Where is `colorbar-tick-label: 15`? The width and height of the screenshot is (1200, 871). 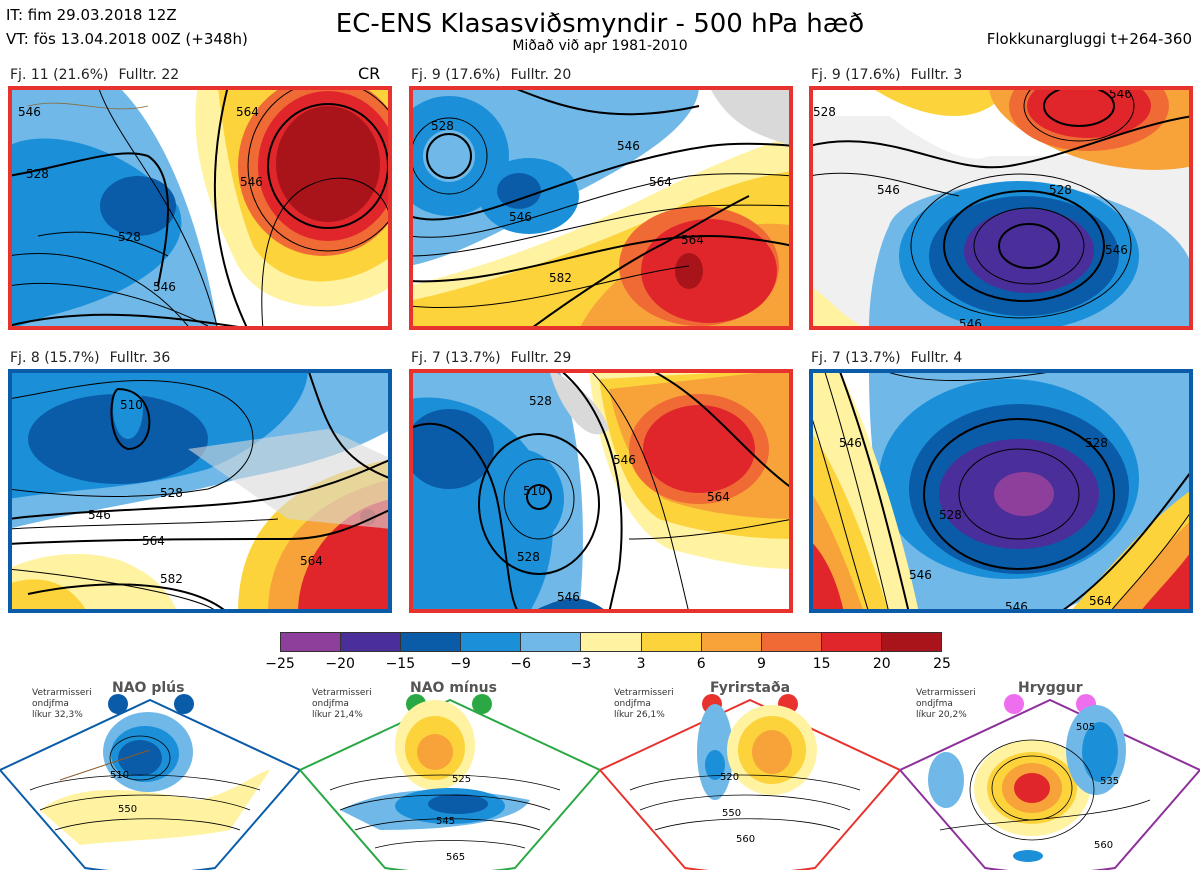 colorbar-tick-label: 15 is located at coordinates (821, 664).